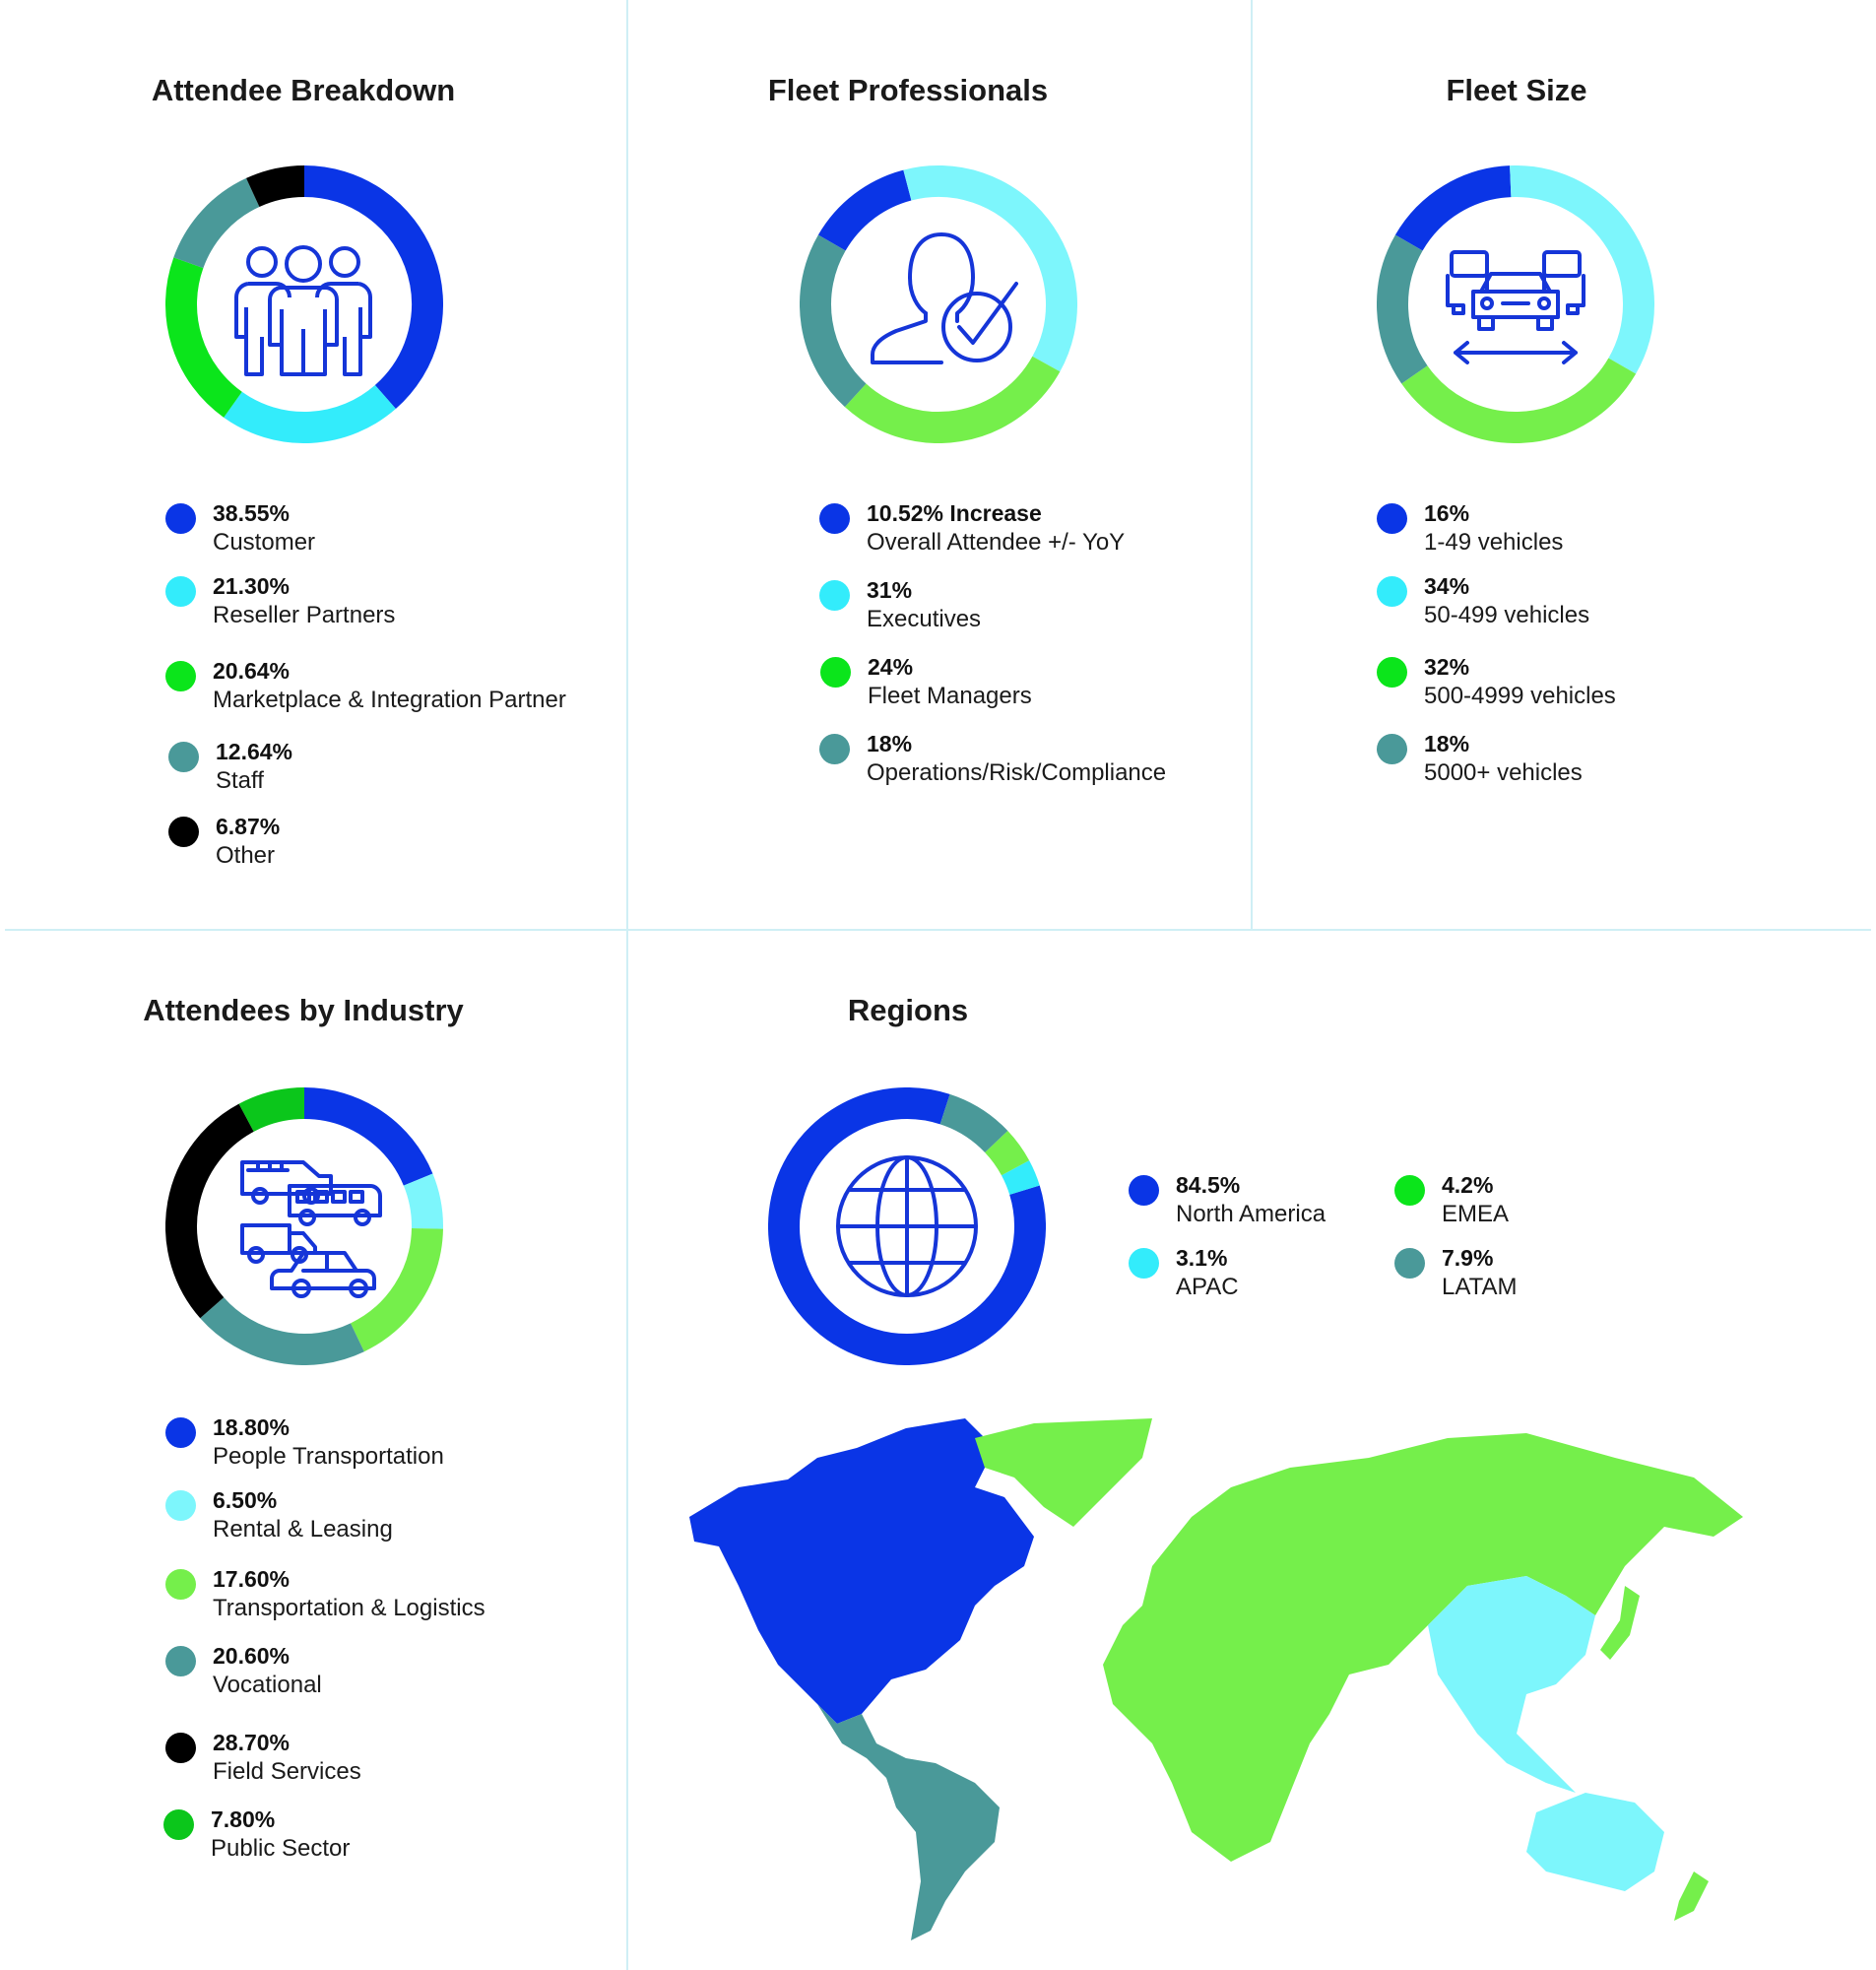 The height and width of the screenshot is (1970, 1876). What do you see at coordinates (1251, 1214) in the screenshot?
I see `legend-label: North America` at bounding box center [1251, 1214].